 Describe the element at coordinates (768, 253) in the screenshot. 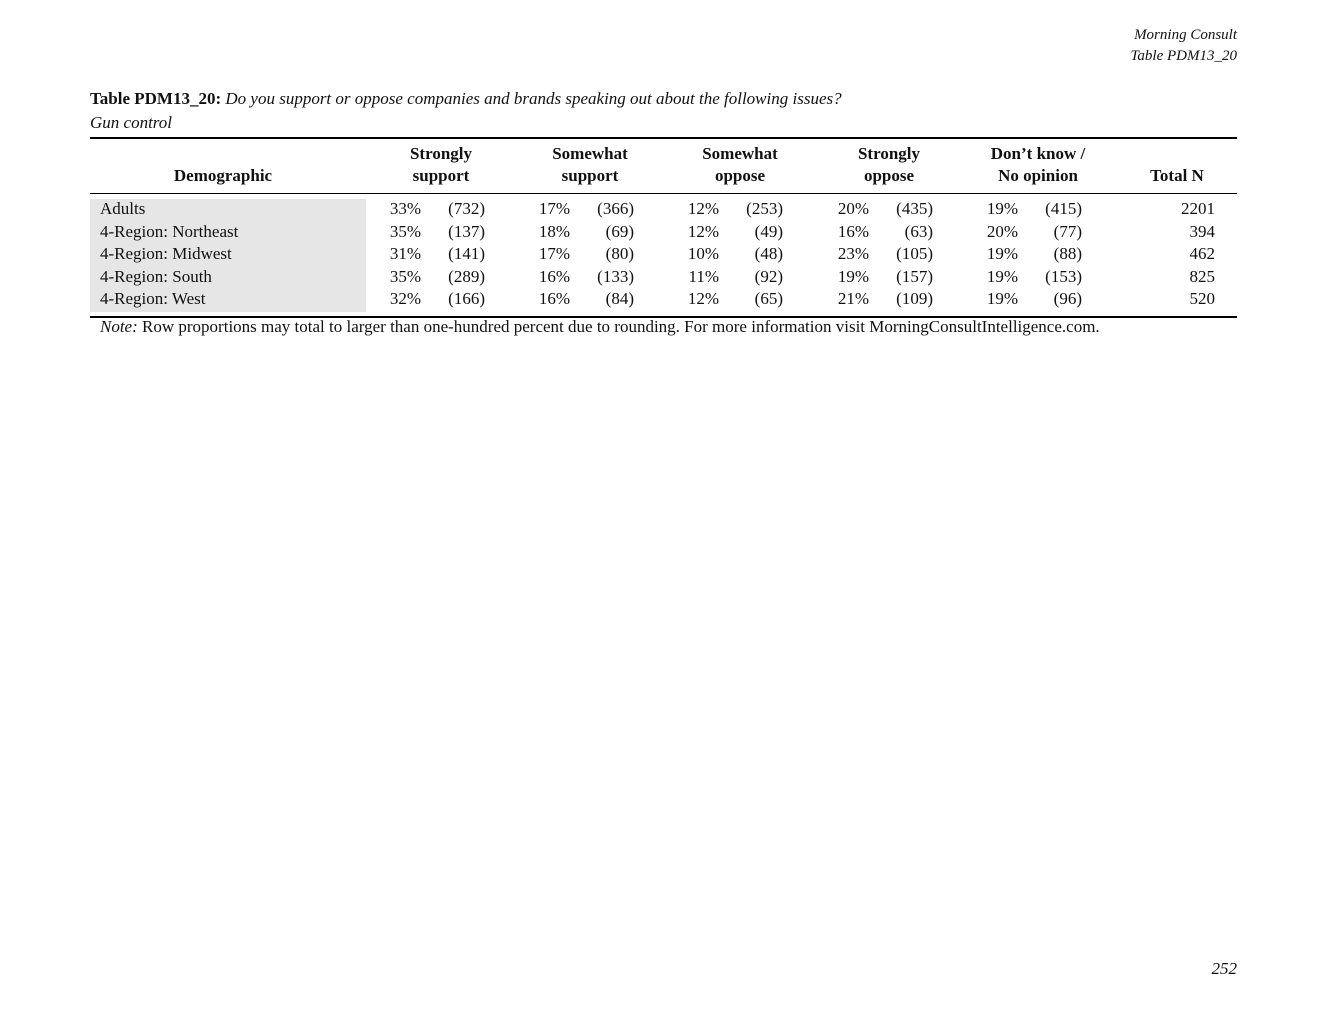

I see `cell: (48)` at that location.